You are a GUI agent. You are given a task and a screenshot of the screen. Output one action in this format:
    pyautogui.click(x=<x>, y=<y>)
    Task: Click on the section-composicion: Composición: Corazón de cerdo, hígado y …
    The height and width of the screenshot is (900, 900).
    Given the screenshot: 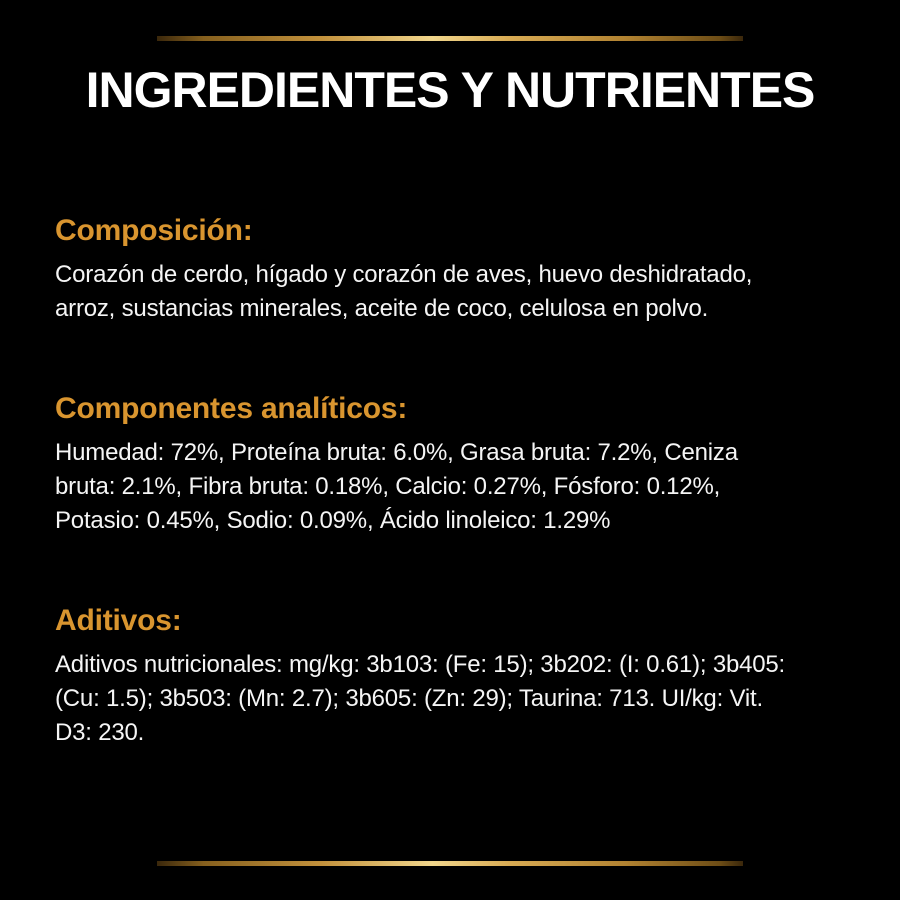 What is the action you would take?
    pyautogui.click(x=455, y=269)
    